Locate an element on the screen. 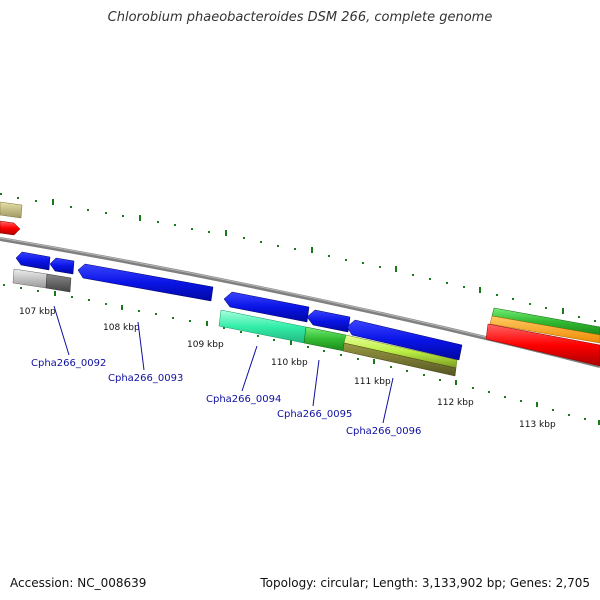  gene-label-cpha266-0092: Cpha266_0092 is located at coordinates (68, 363).